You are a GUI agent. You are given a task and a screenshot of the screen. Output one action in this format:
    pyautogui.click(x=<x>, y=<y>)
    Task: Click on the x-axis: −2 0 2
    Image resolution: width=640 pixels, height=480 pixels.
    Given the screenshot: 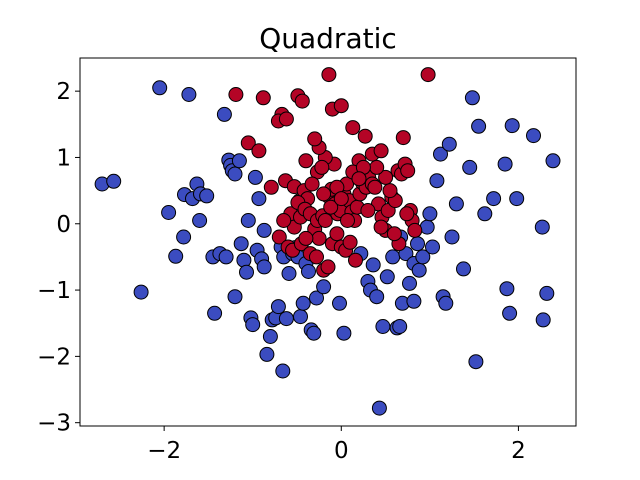 What is the action you would take?
    pyautogui.click(x=336, y=445)
    